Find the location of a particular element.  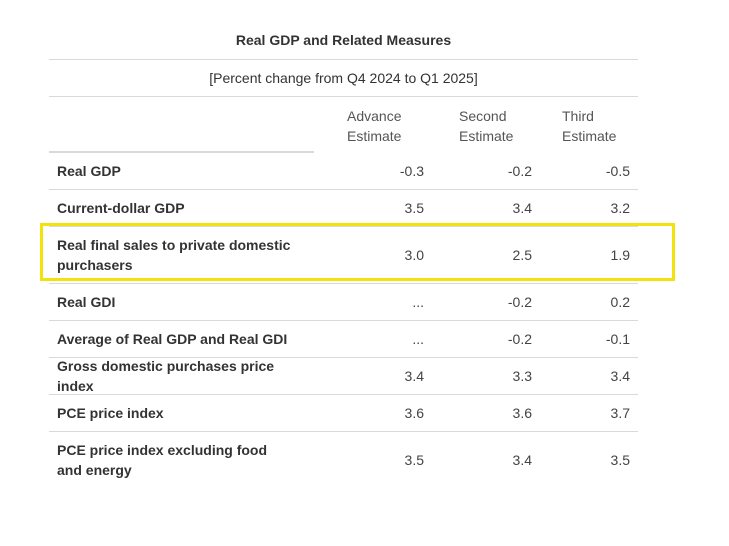

cell-advance: 3.4 is located at coordinates (414, 376).